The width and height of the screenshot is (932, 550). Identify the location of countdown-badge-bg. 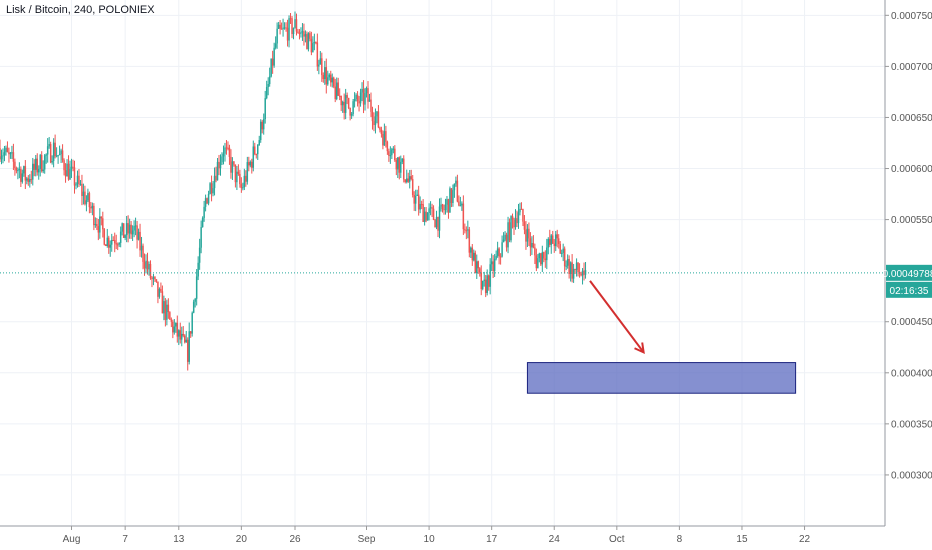
(909, 289).